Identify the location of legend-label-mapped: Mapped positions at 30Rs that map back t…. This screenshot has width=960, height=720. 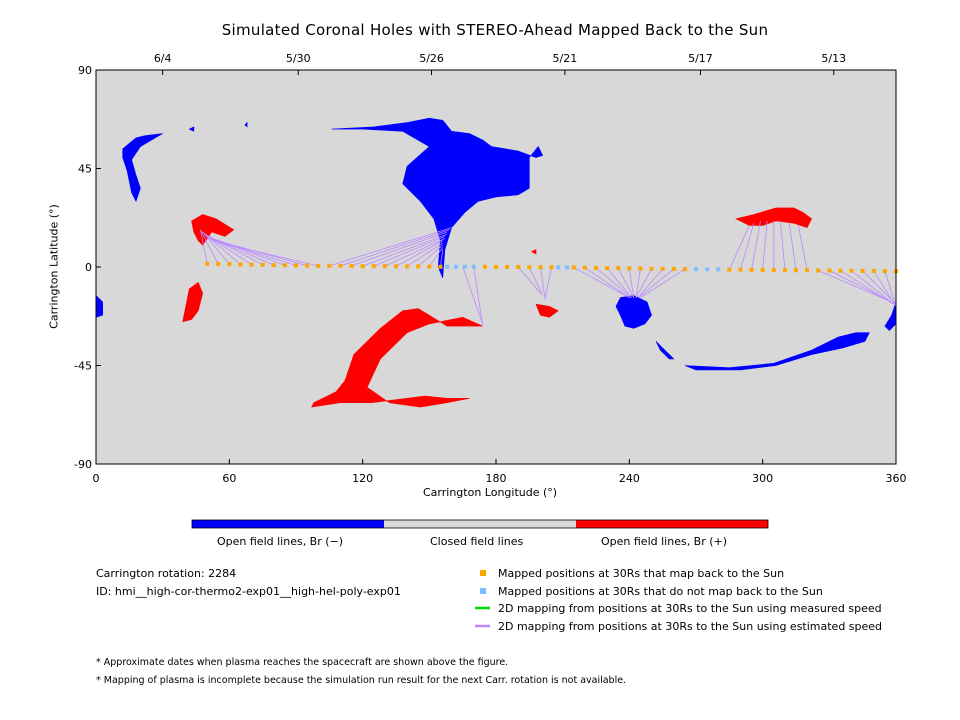
(641, 573).